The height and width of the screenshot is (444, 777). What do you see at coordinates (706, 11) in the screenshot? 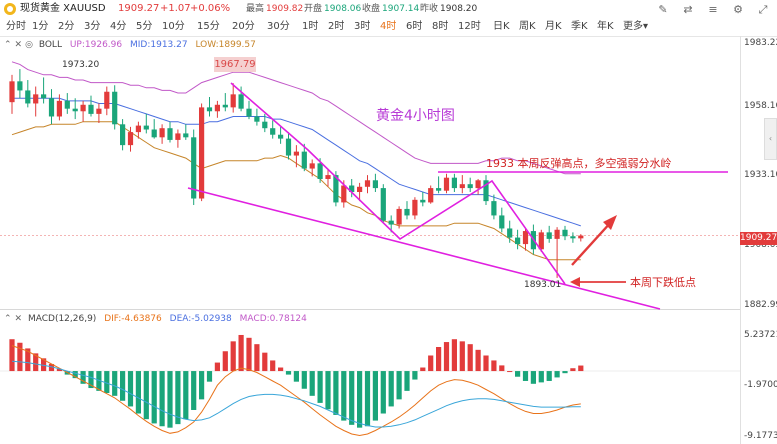
I see `toolbar: ✎ ⇄ ≡ ⚙ ⤢` at bounding box center [706, 11].